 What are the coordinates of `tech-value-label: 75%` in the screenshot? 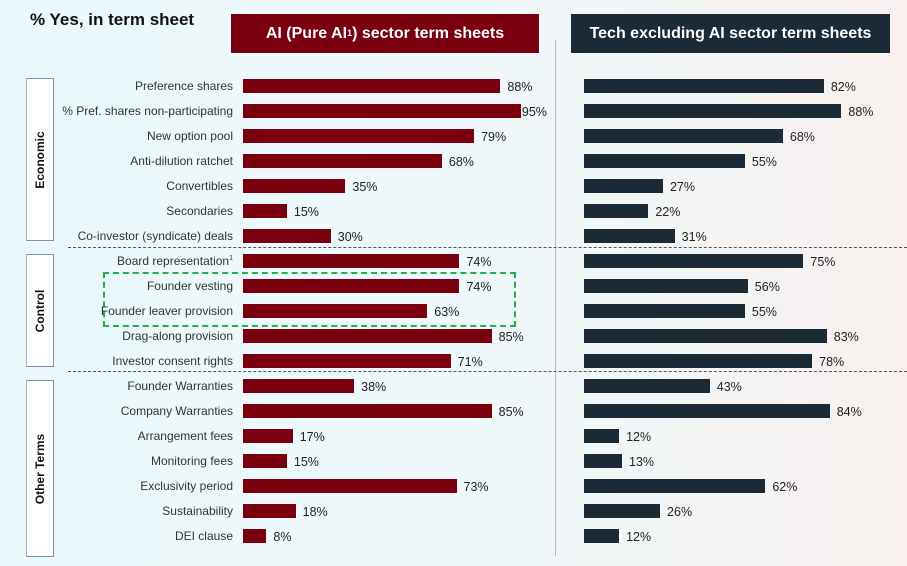 It's located at (823, 262).